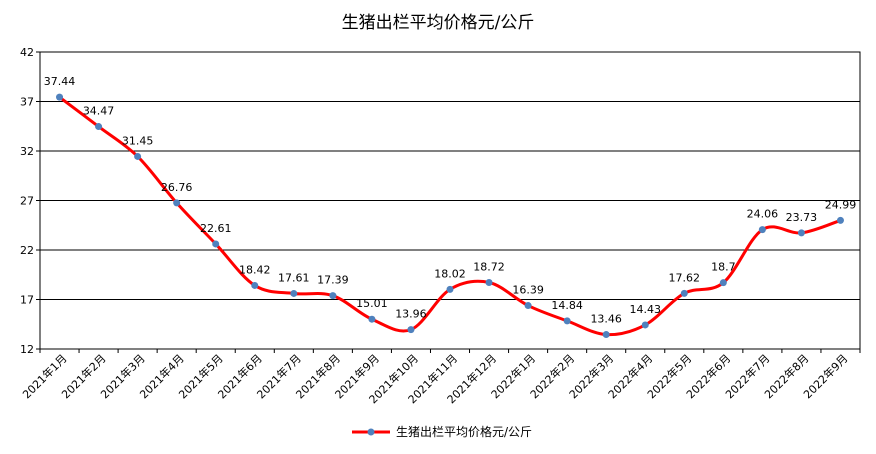 The image size is (876, 454). Describe the element at coordinates (606, 319) in the screenshot. I see `data-label: 13.46` at that location.